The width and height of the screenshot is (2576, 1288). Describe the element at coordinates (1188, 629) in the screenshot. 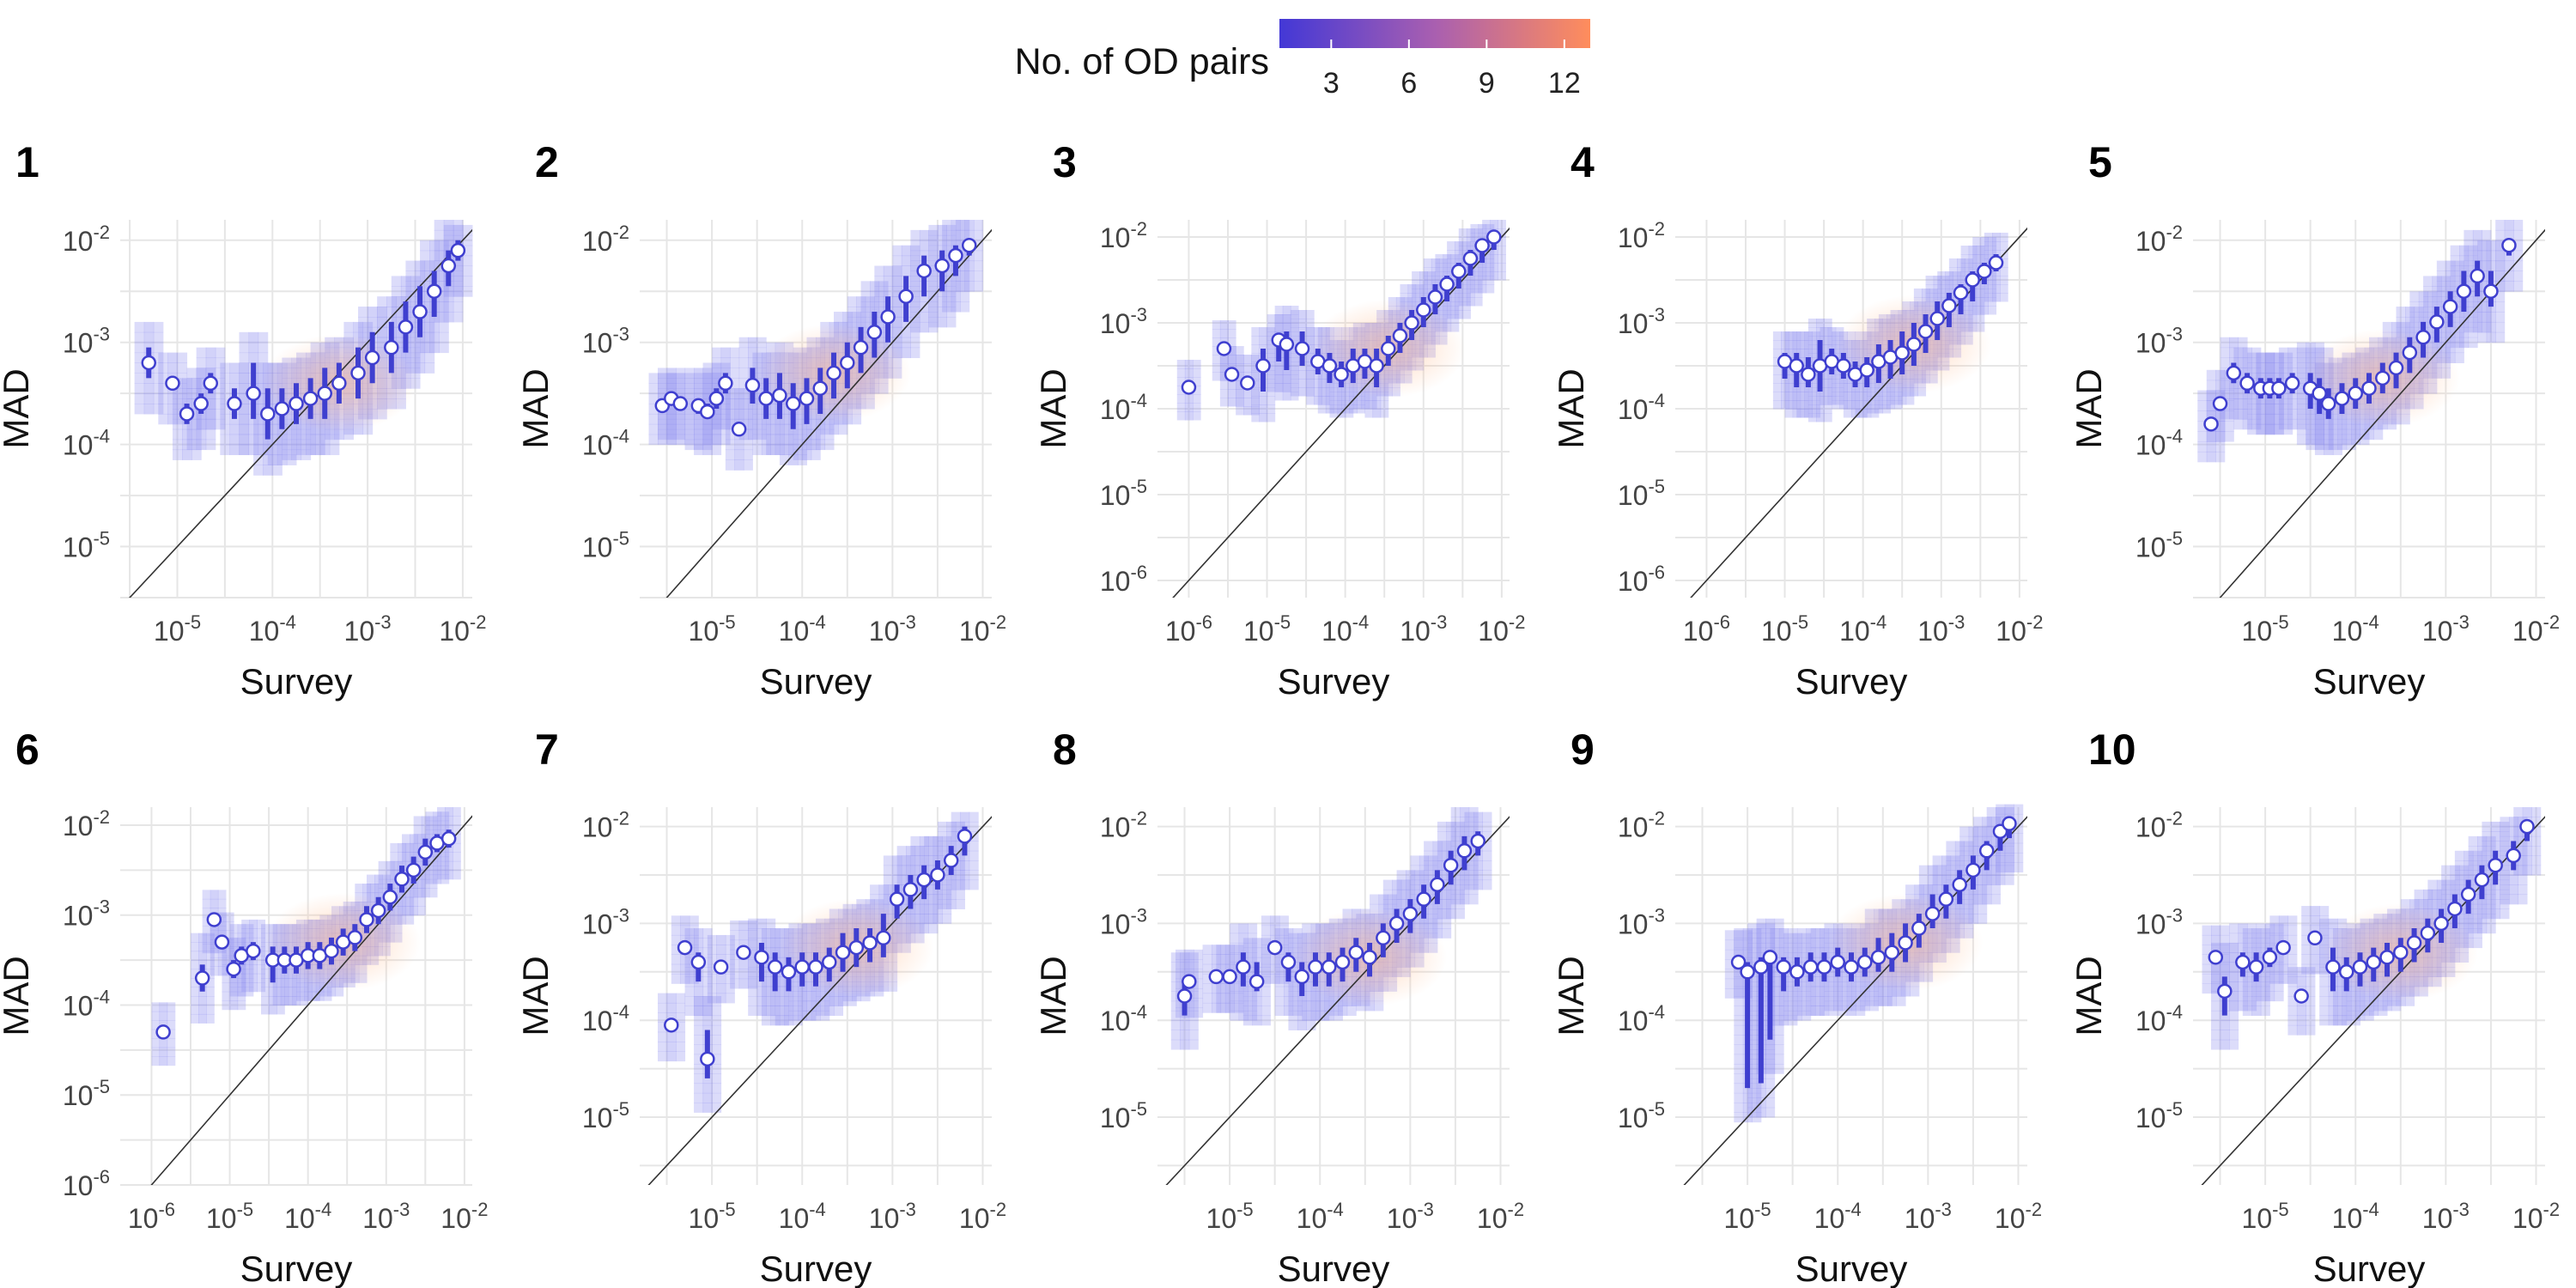

I see `x-tick-label: 10-6` at that location.